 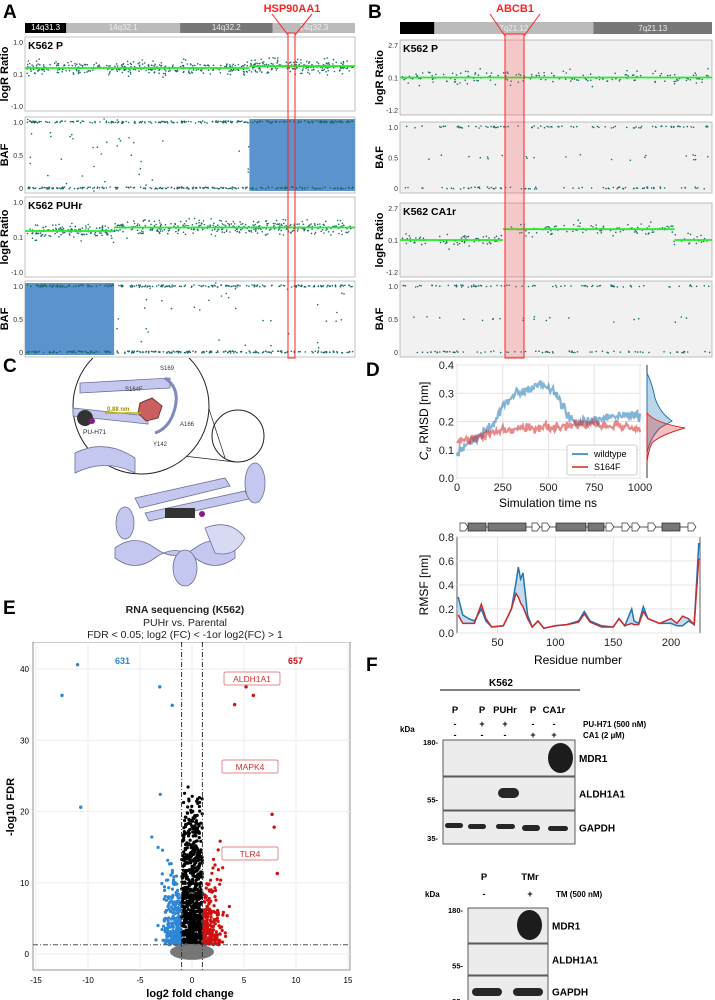 I want to click on upregulated-gene-point, so click(x=209, y=898).